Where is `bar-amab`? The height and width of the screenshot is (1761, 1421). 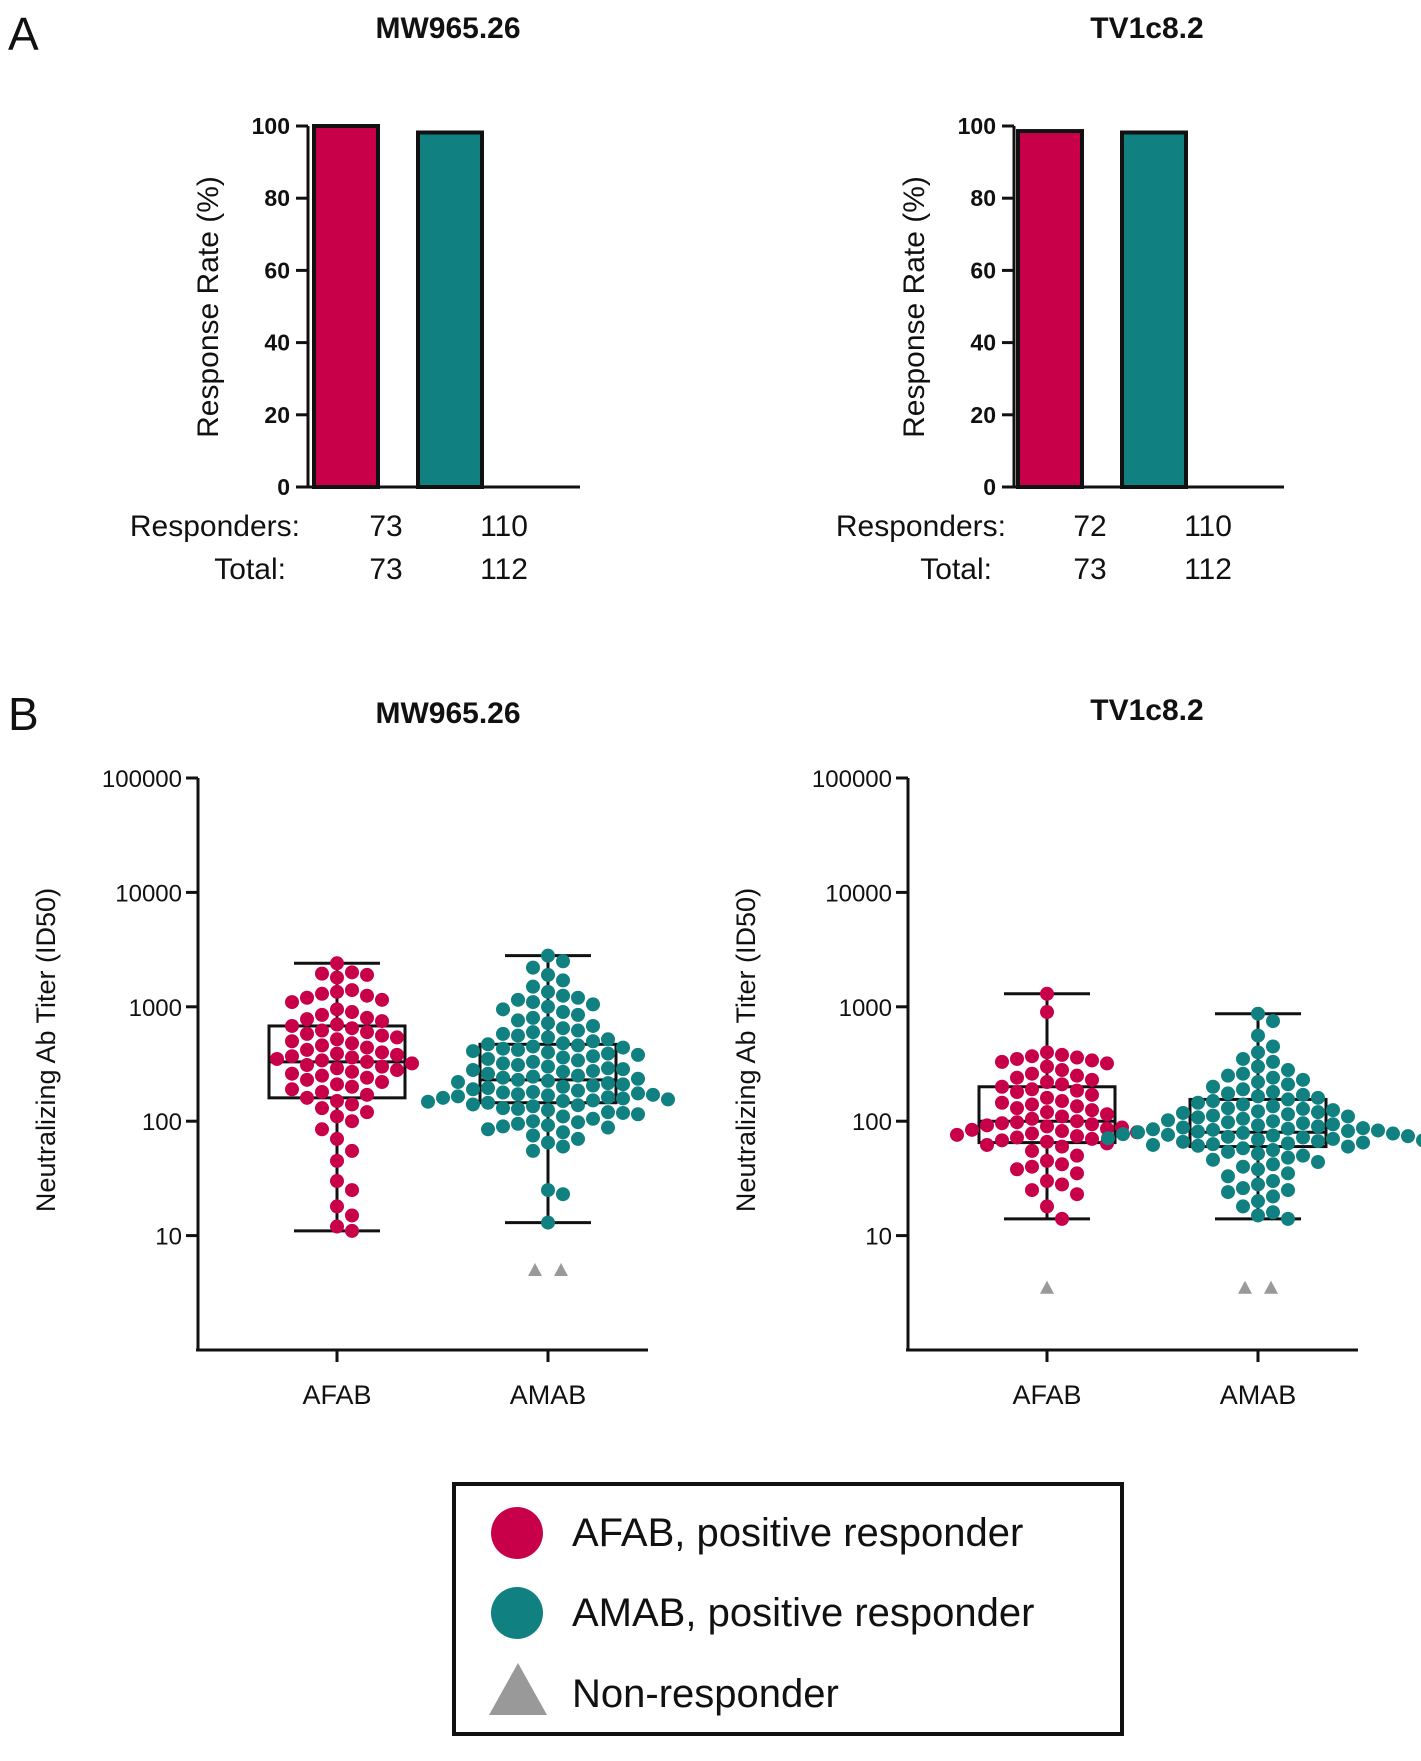
bar-amab is located at coordinates (450, 310).